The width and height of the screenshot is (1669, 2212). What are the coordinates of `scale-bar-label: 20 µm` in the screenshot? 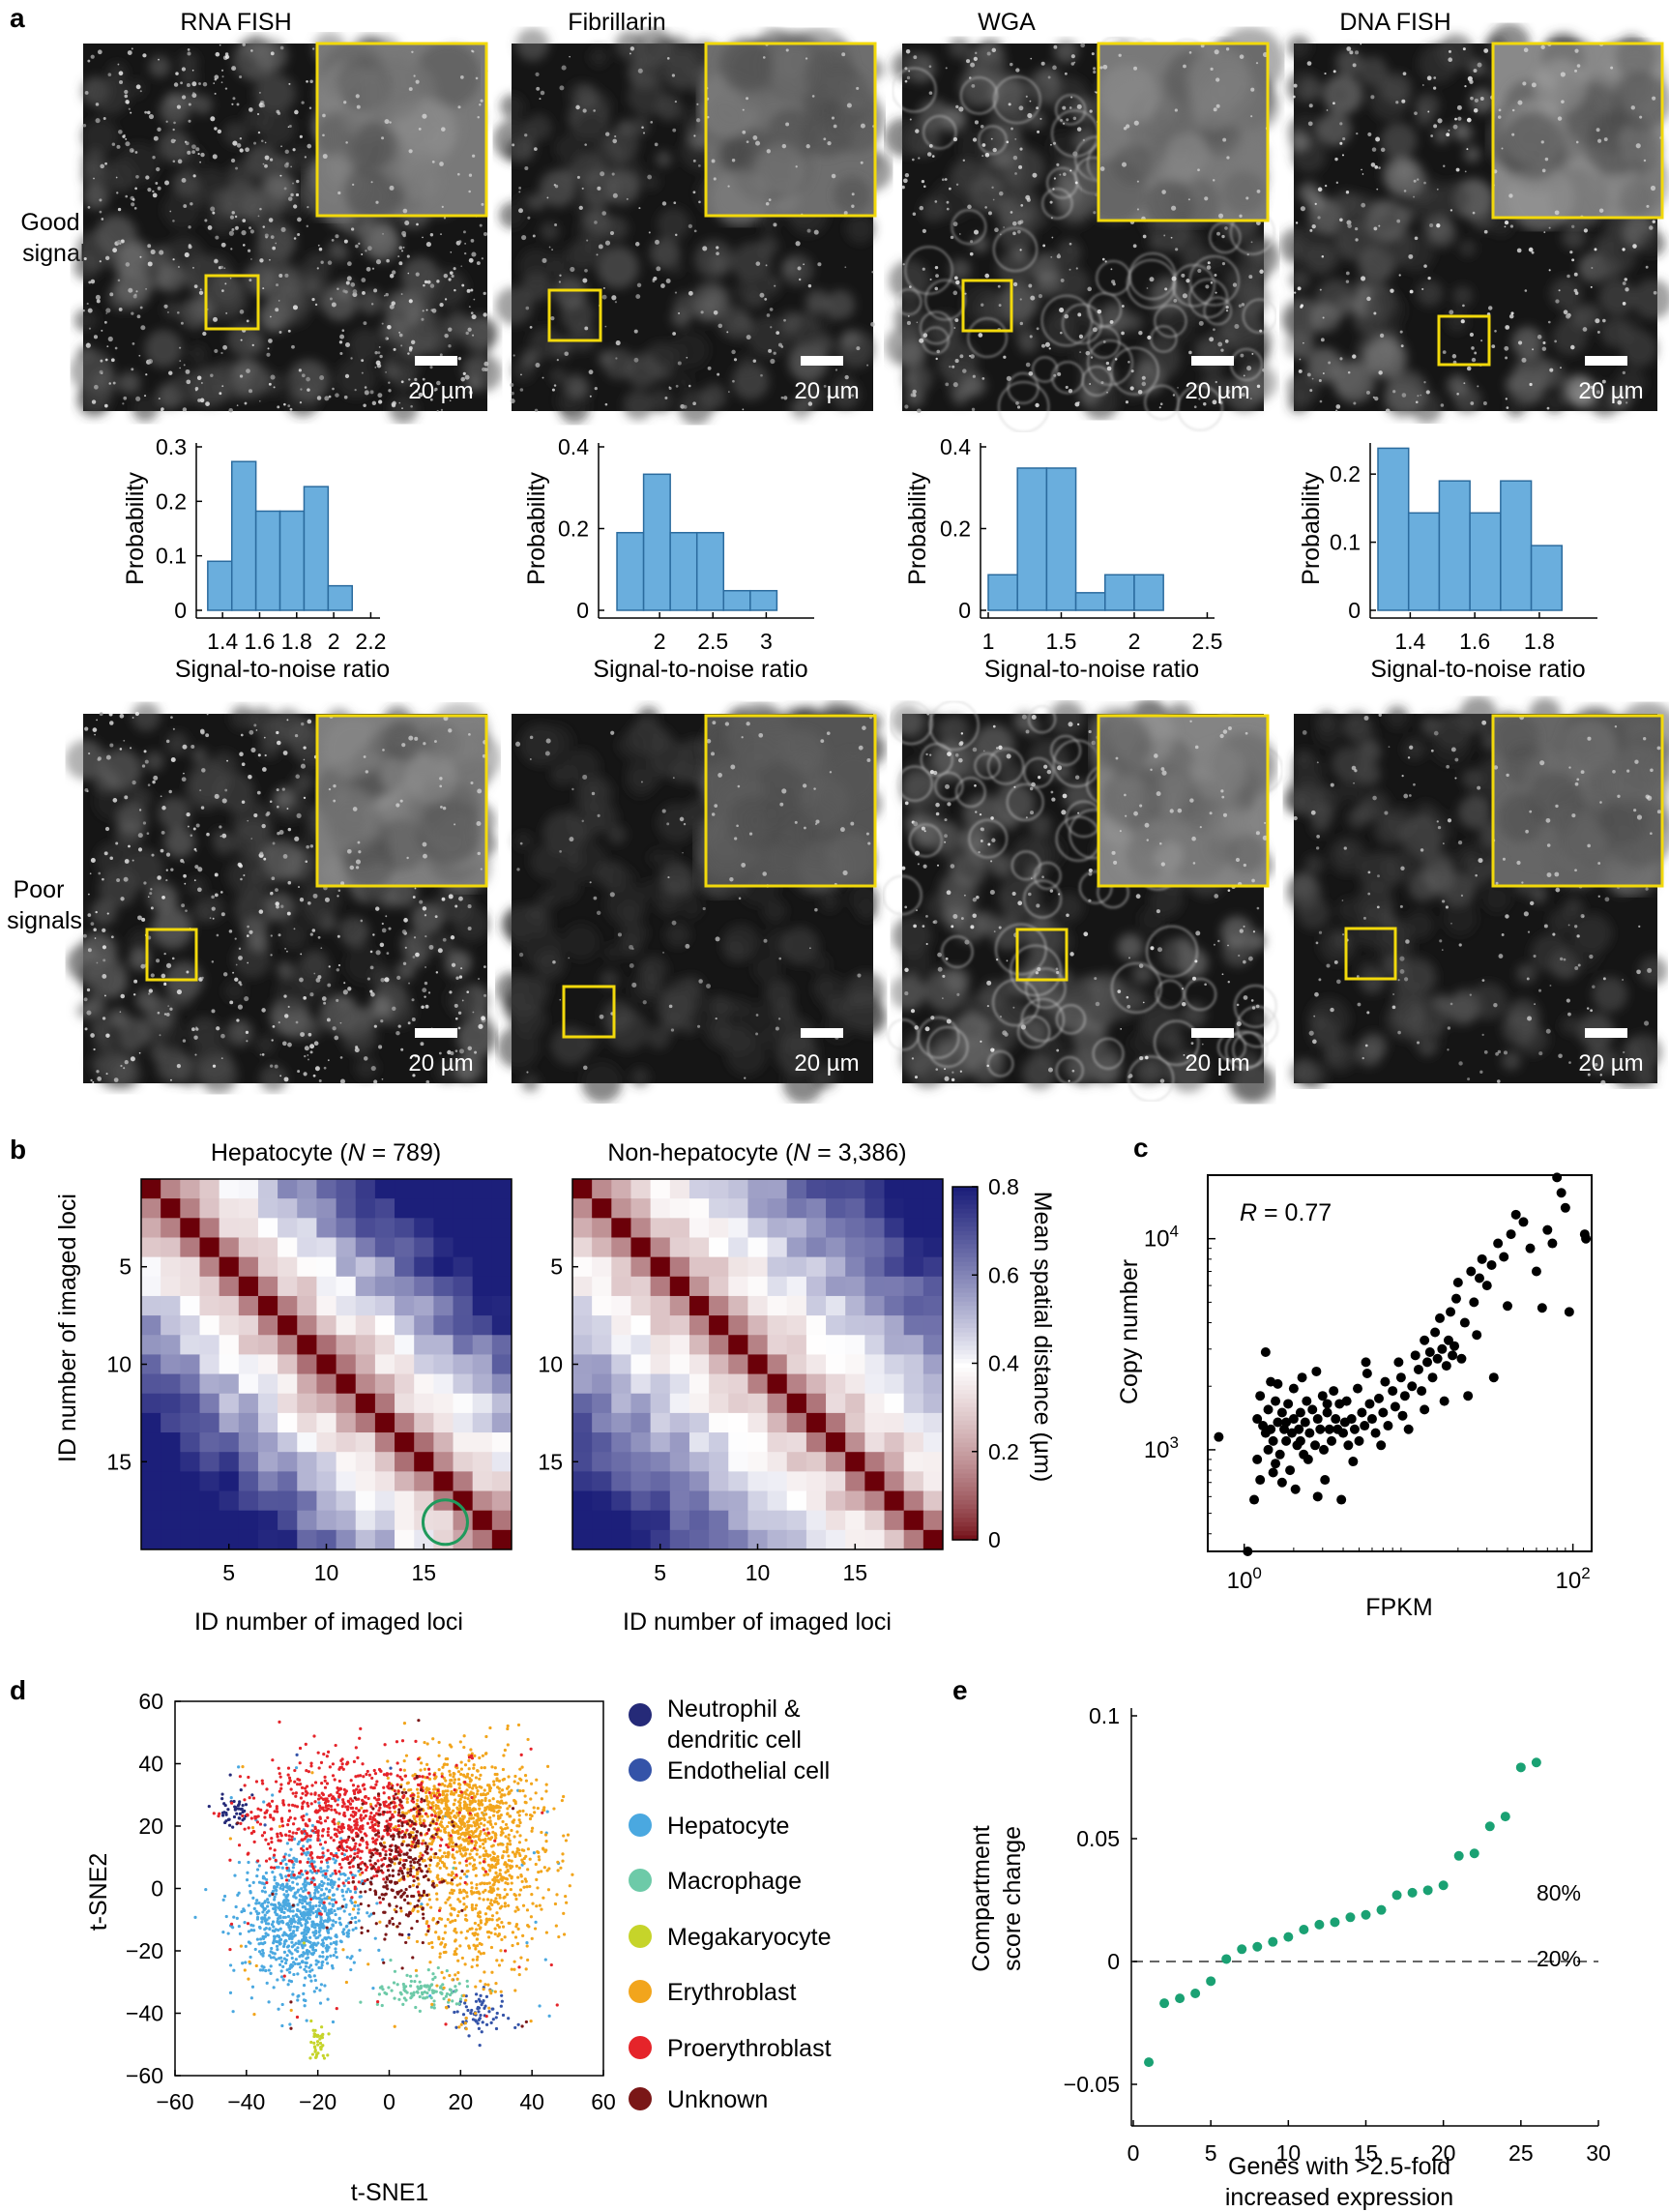 It's located at (440, 1064).